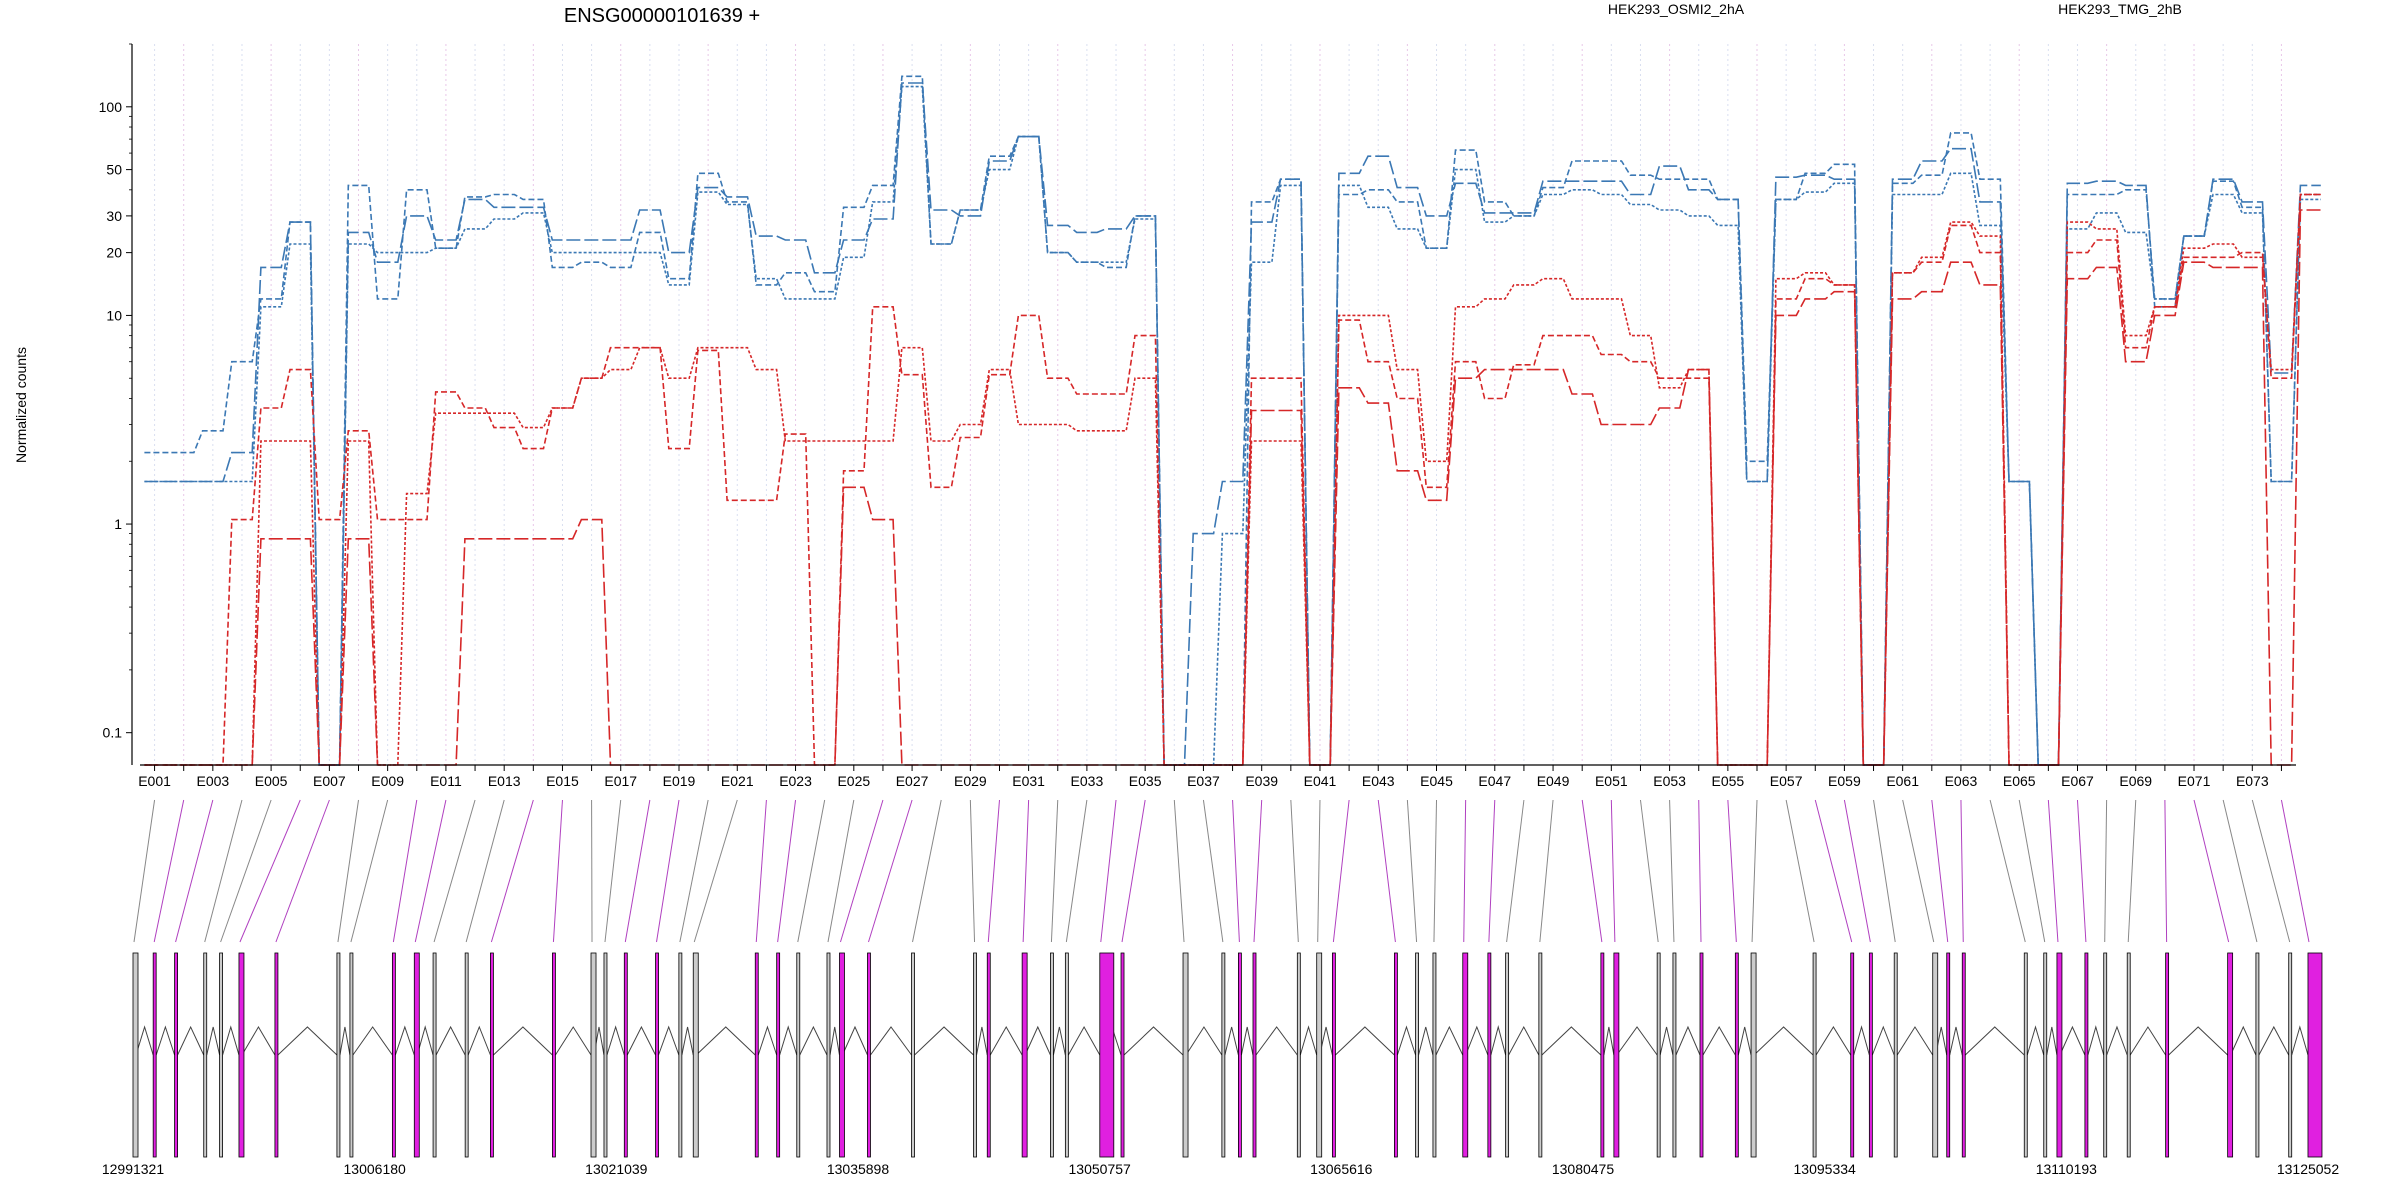 The image size is (2400, 1200). Describe the element at coordinates (2135, 781) in the screenshot. I see `x-tick-label: E069` at that location.